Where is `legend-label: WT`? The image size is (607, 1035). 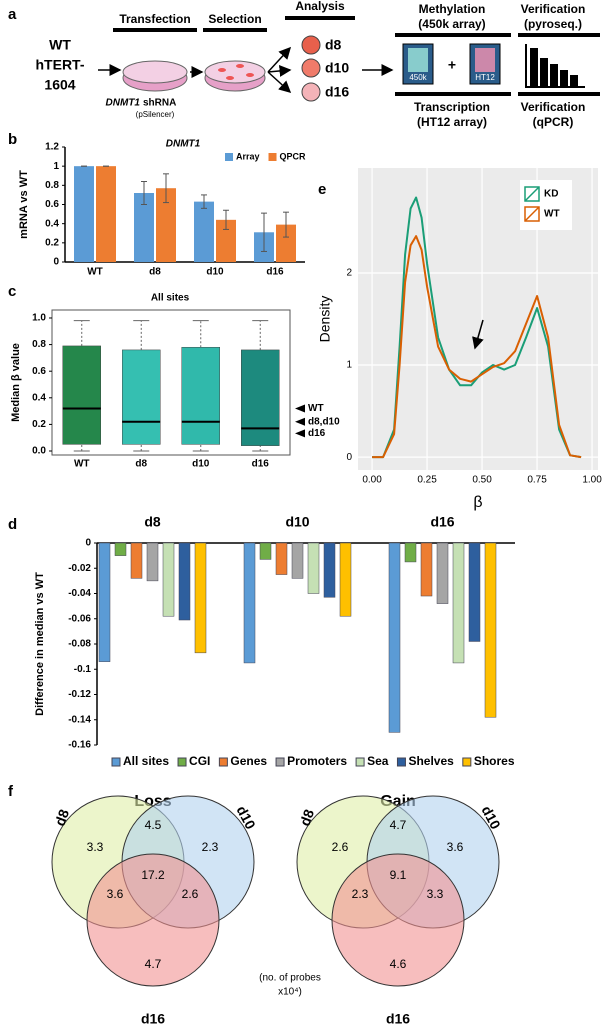 legend-label: WT is located at coordinates (552, 214).